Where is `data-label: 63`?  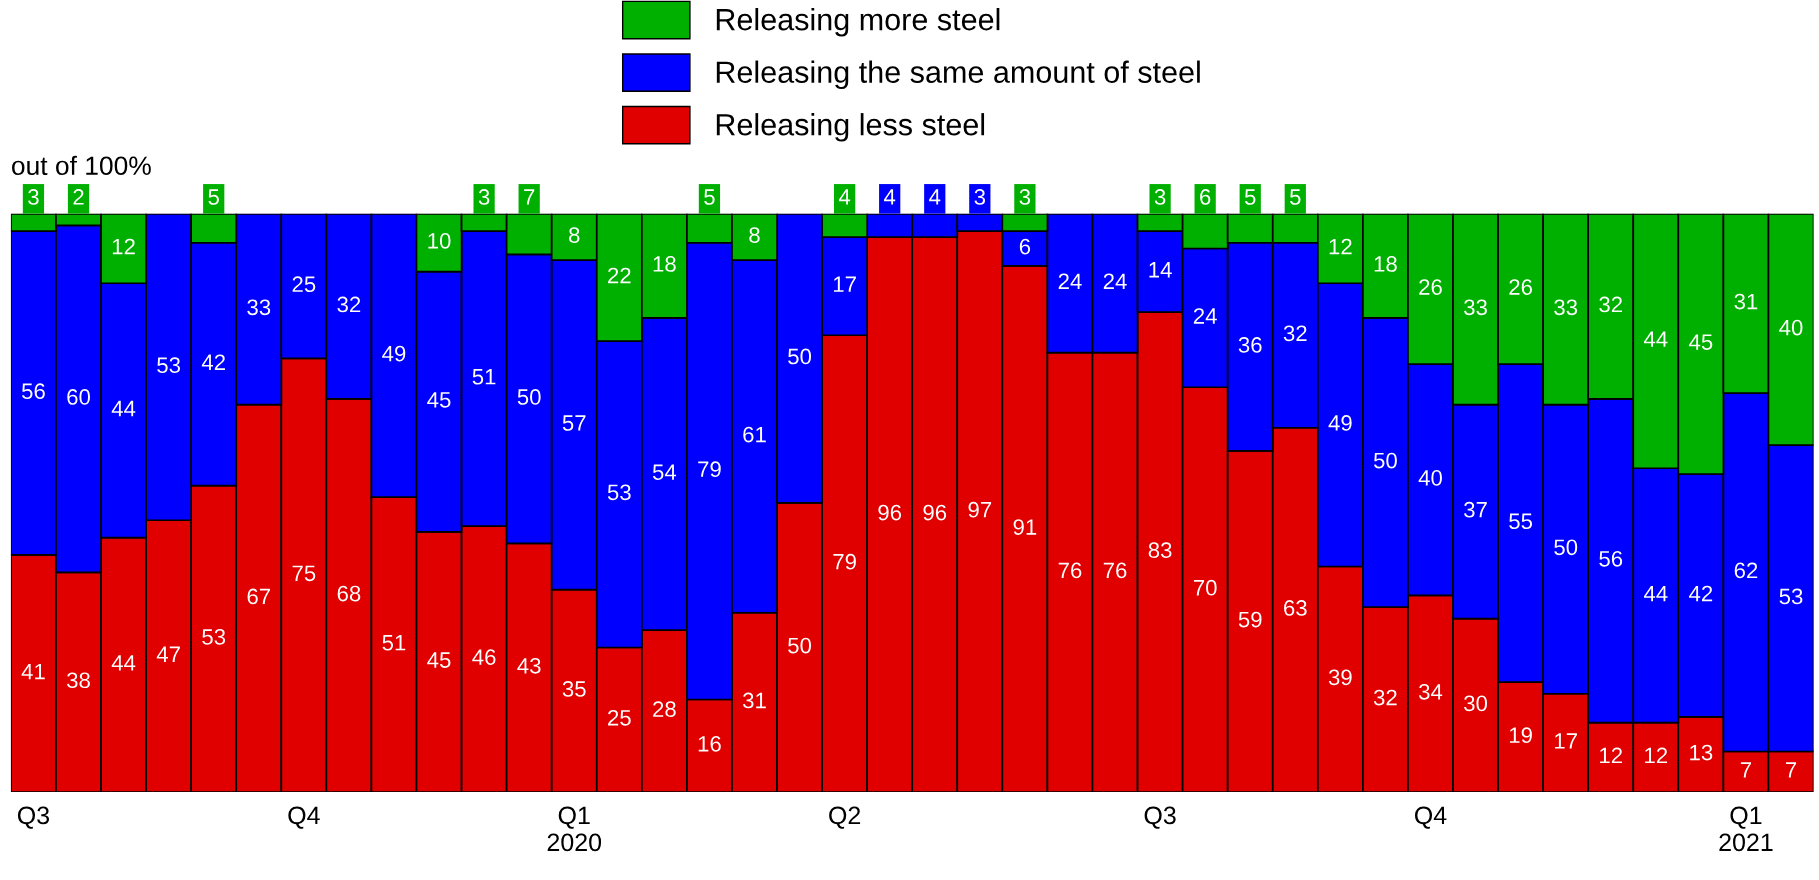 data-label: 63 is located at coordinates (1295, 608).